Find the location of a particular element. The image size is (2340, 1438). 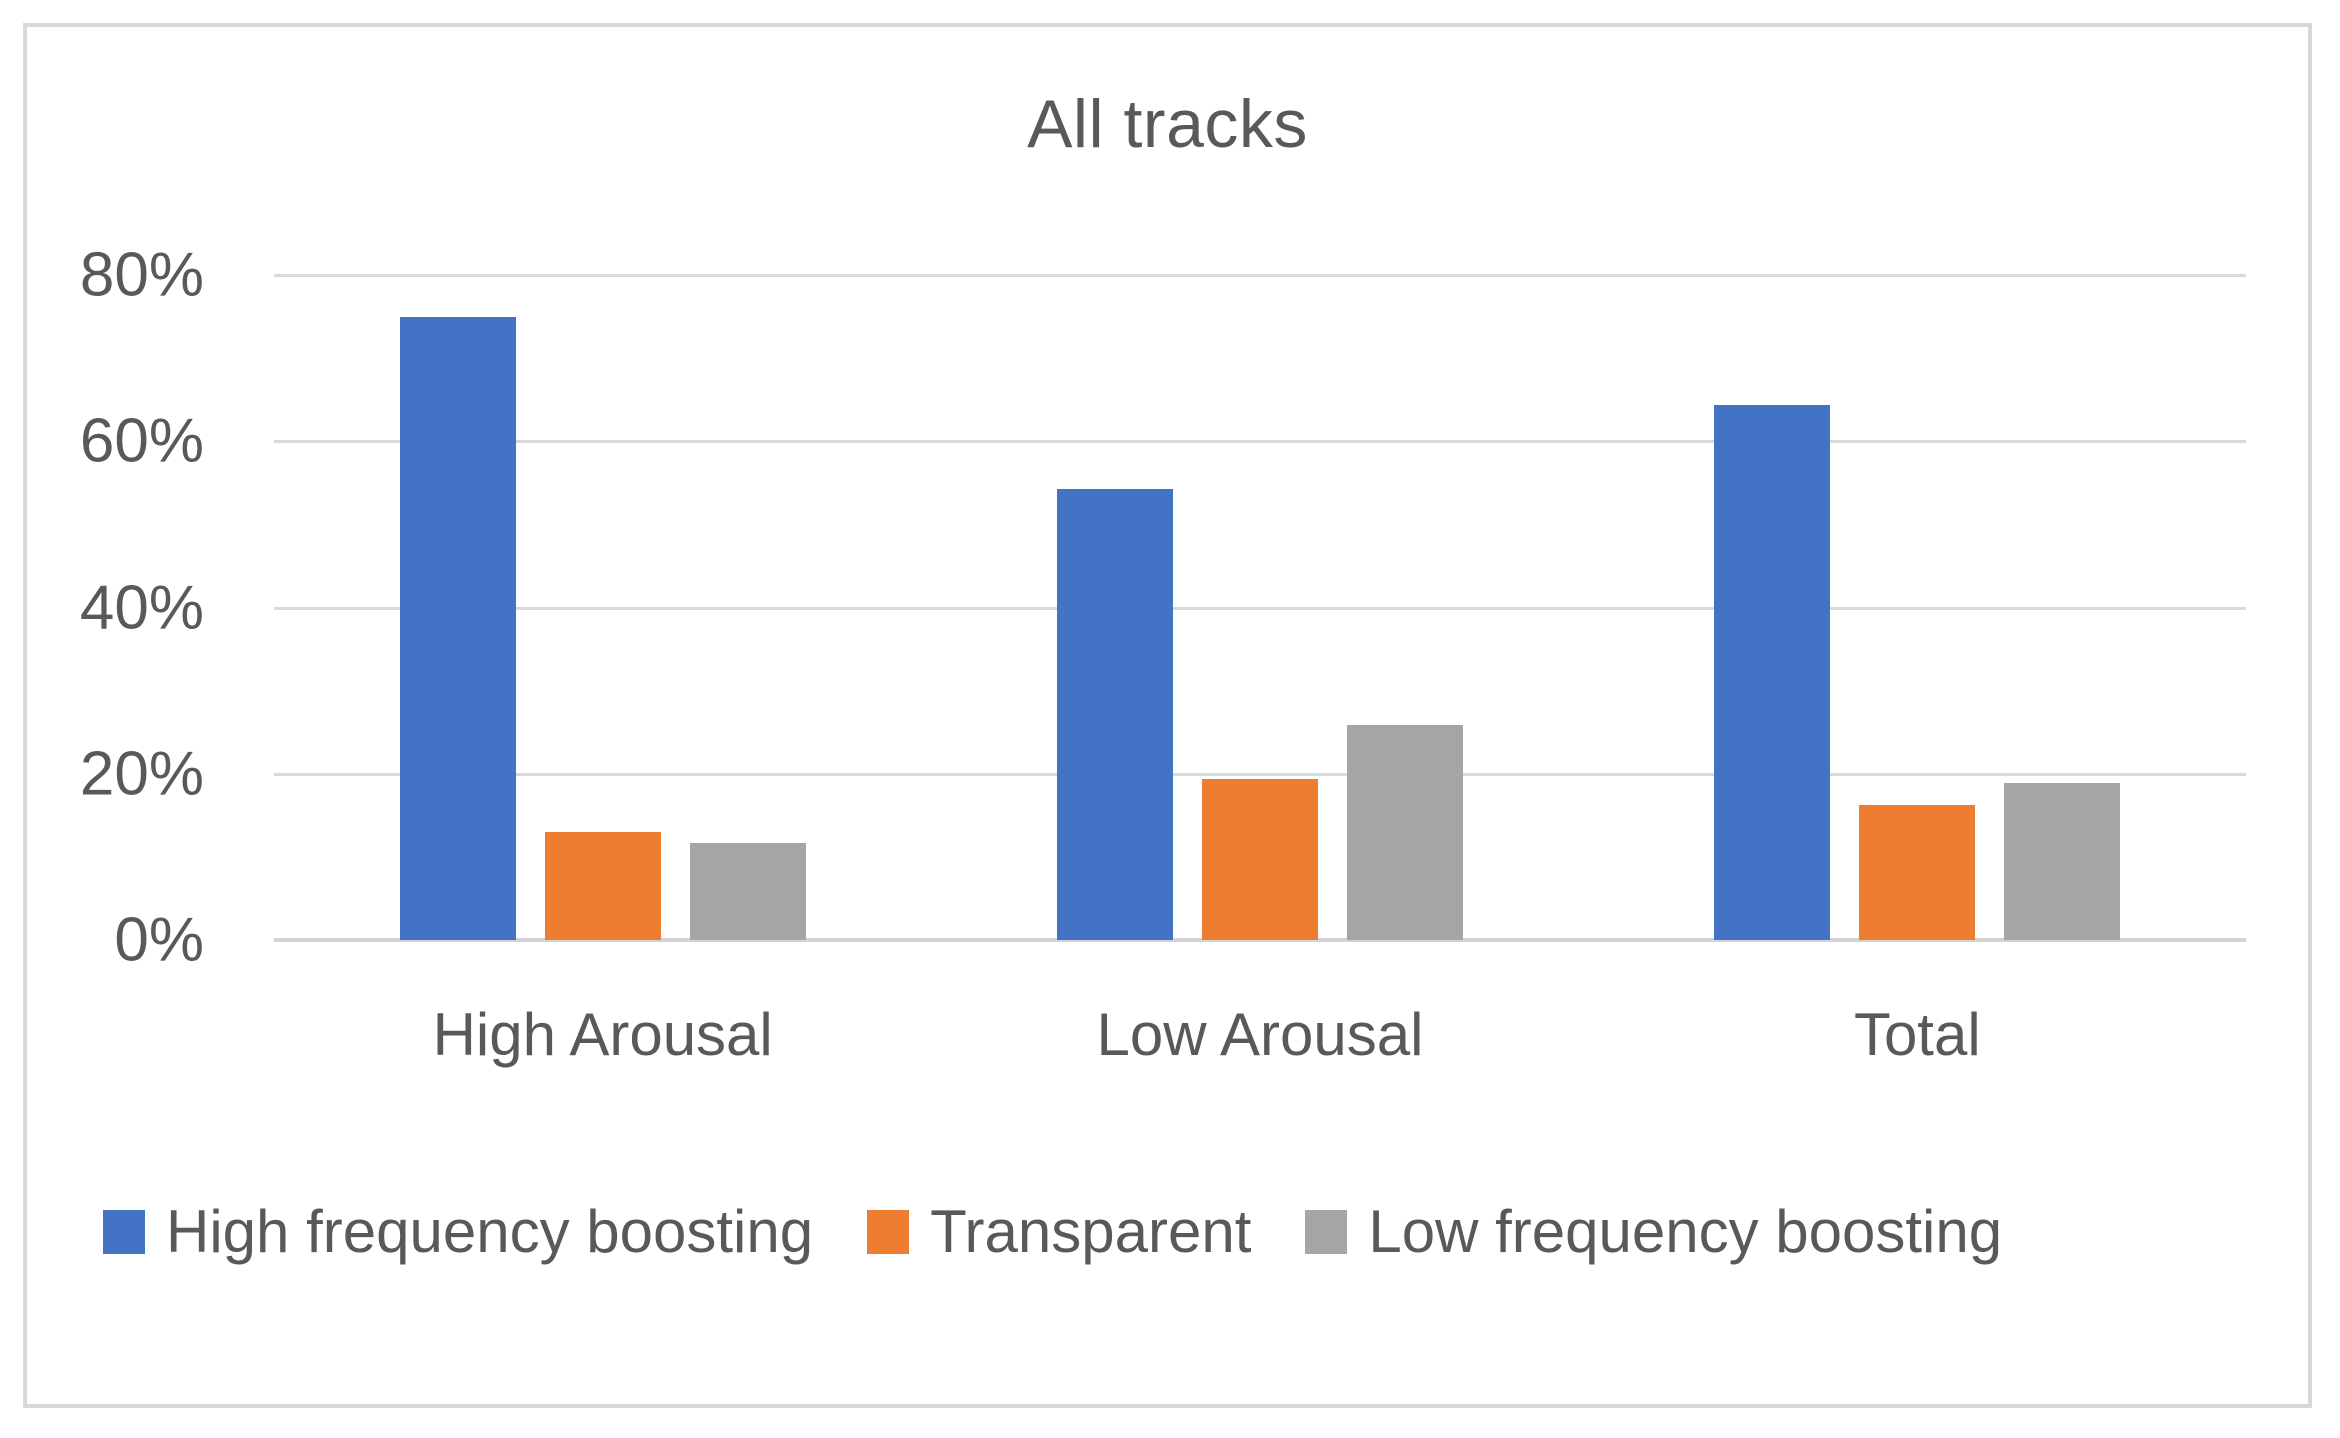

legend-label-transparent: Transparent is located at coordinates (1091, 1231).